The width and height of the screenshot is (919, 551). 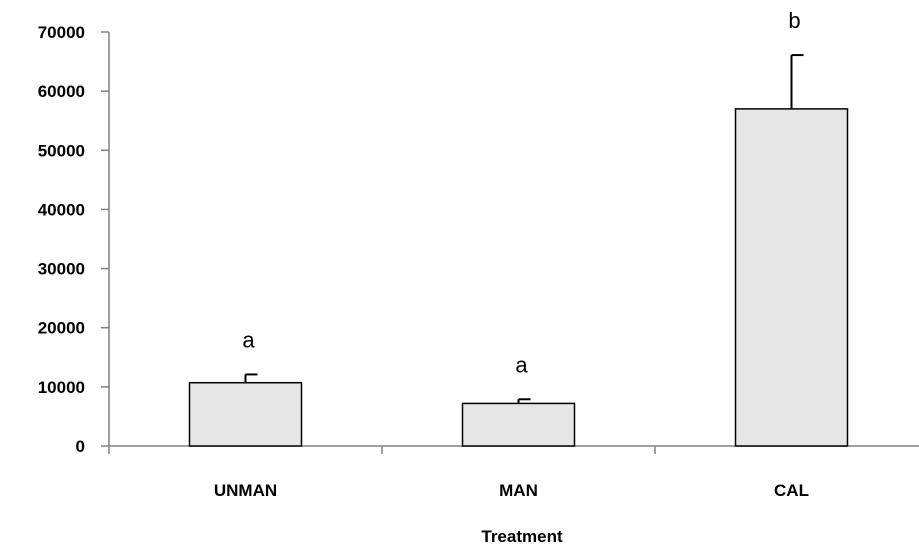 I want to click on y-tick-label: 30000, so click(x=61, y=269).